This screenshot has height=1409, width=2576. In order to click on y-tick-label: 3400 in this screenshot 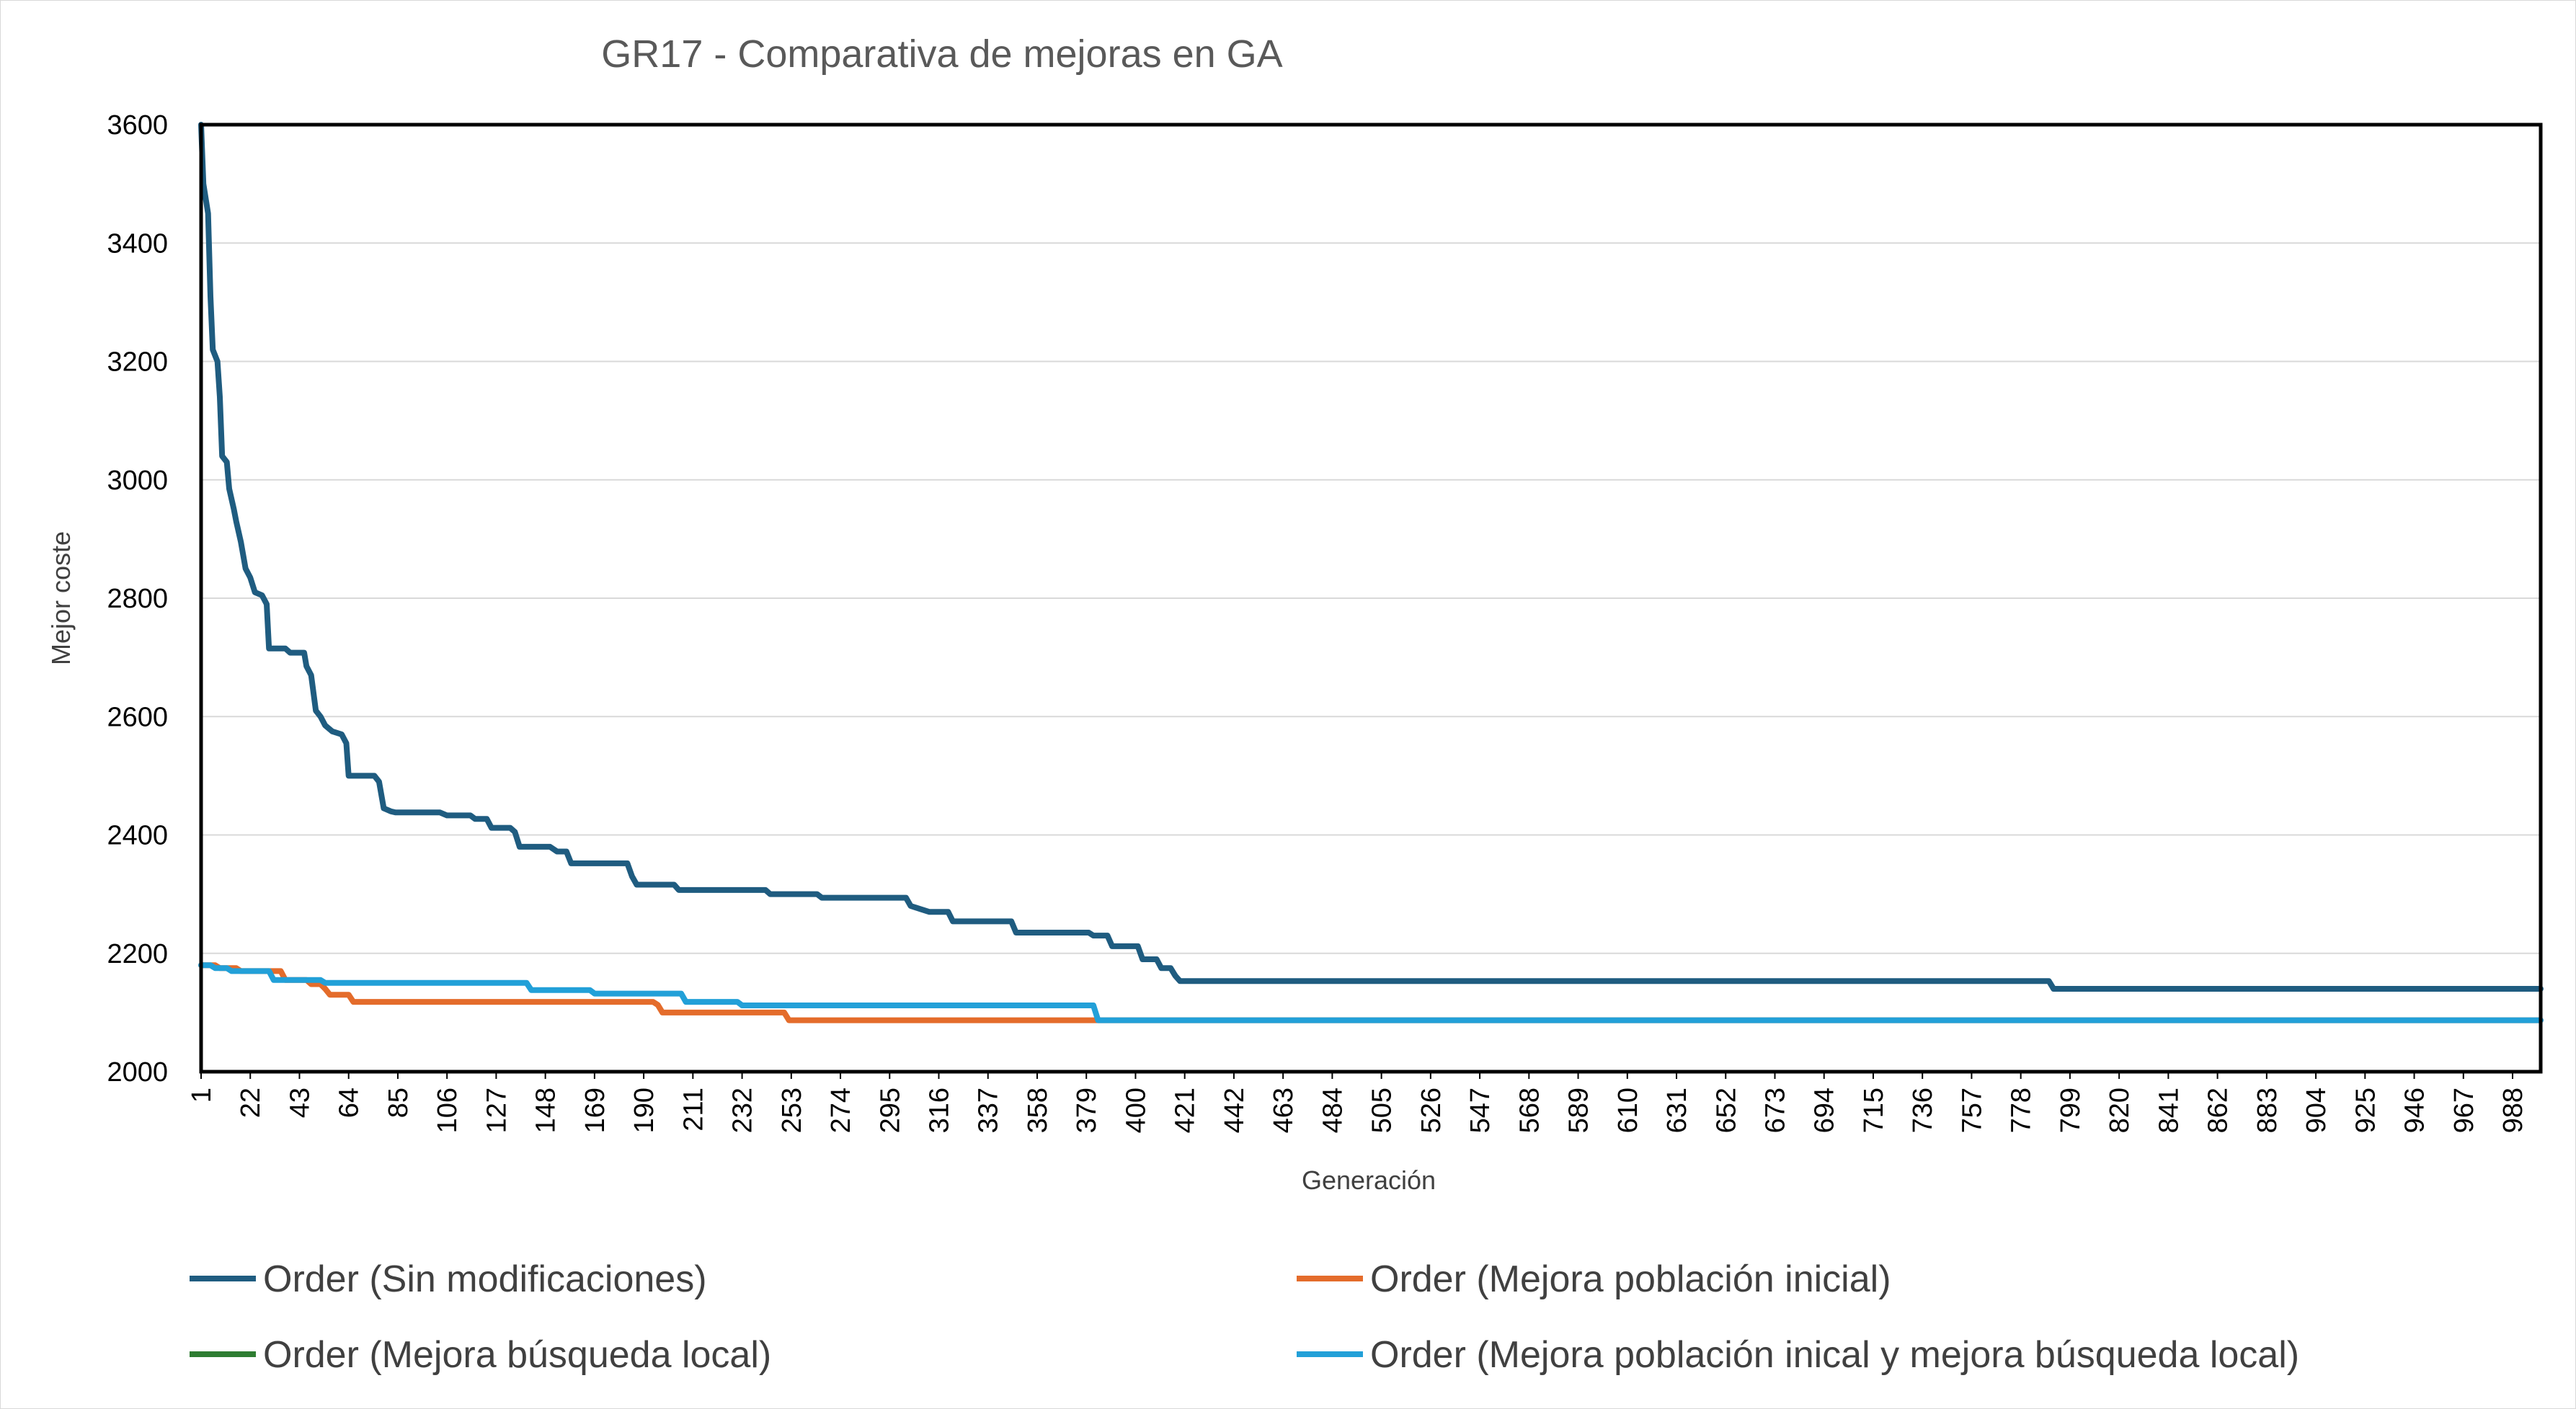, I will do `click(137, 243)`.